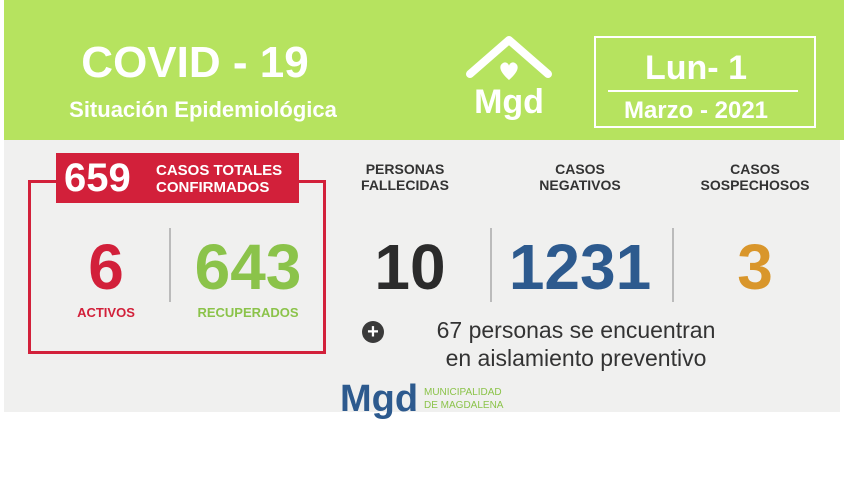  I want to click on footer-logo-text: MUNICIPALIDAD DE MAGDALENA, so click(484, 399).